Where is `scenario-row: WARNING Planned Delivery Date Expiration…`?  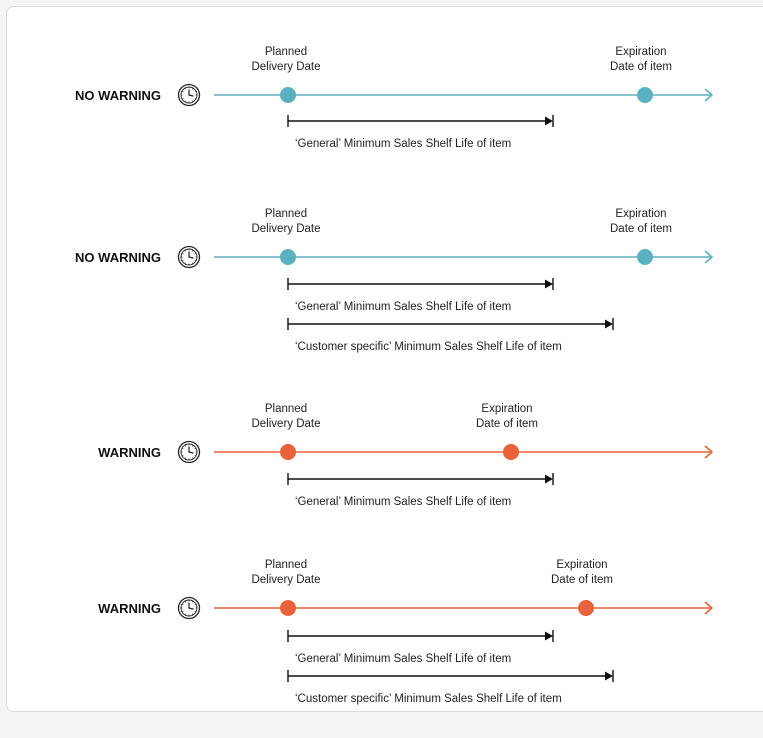 scenario-row: WARNING Planned Delivery Date Expiration… is located at coordinates (405, 455).